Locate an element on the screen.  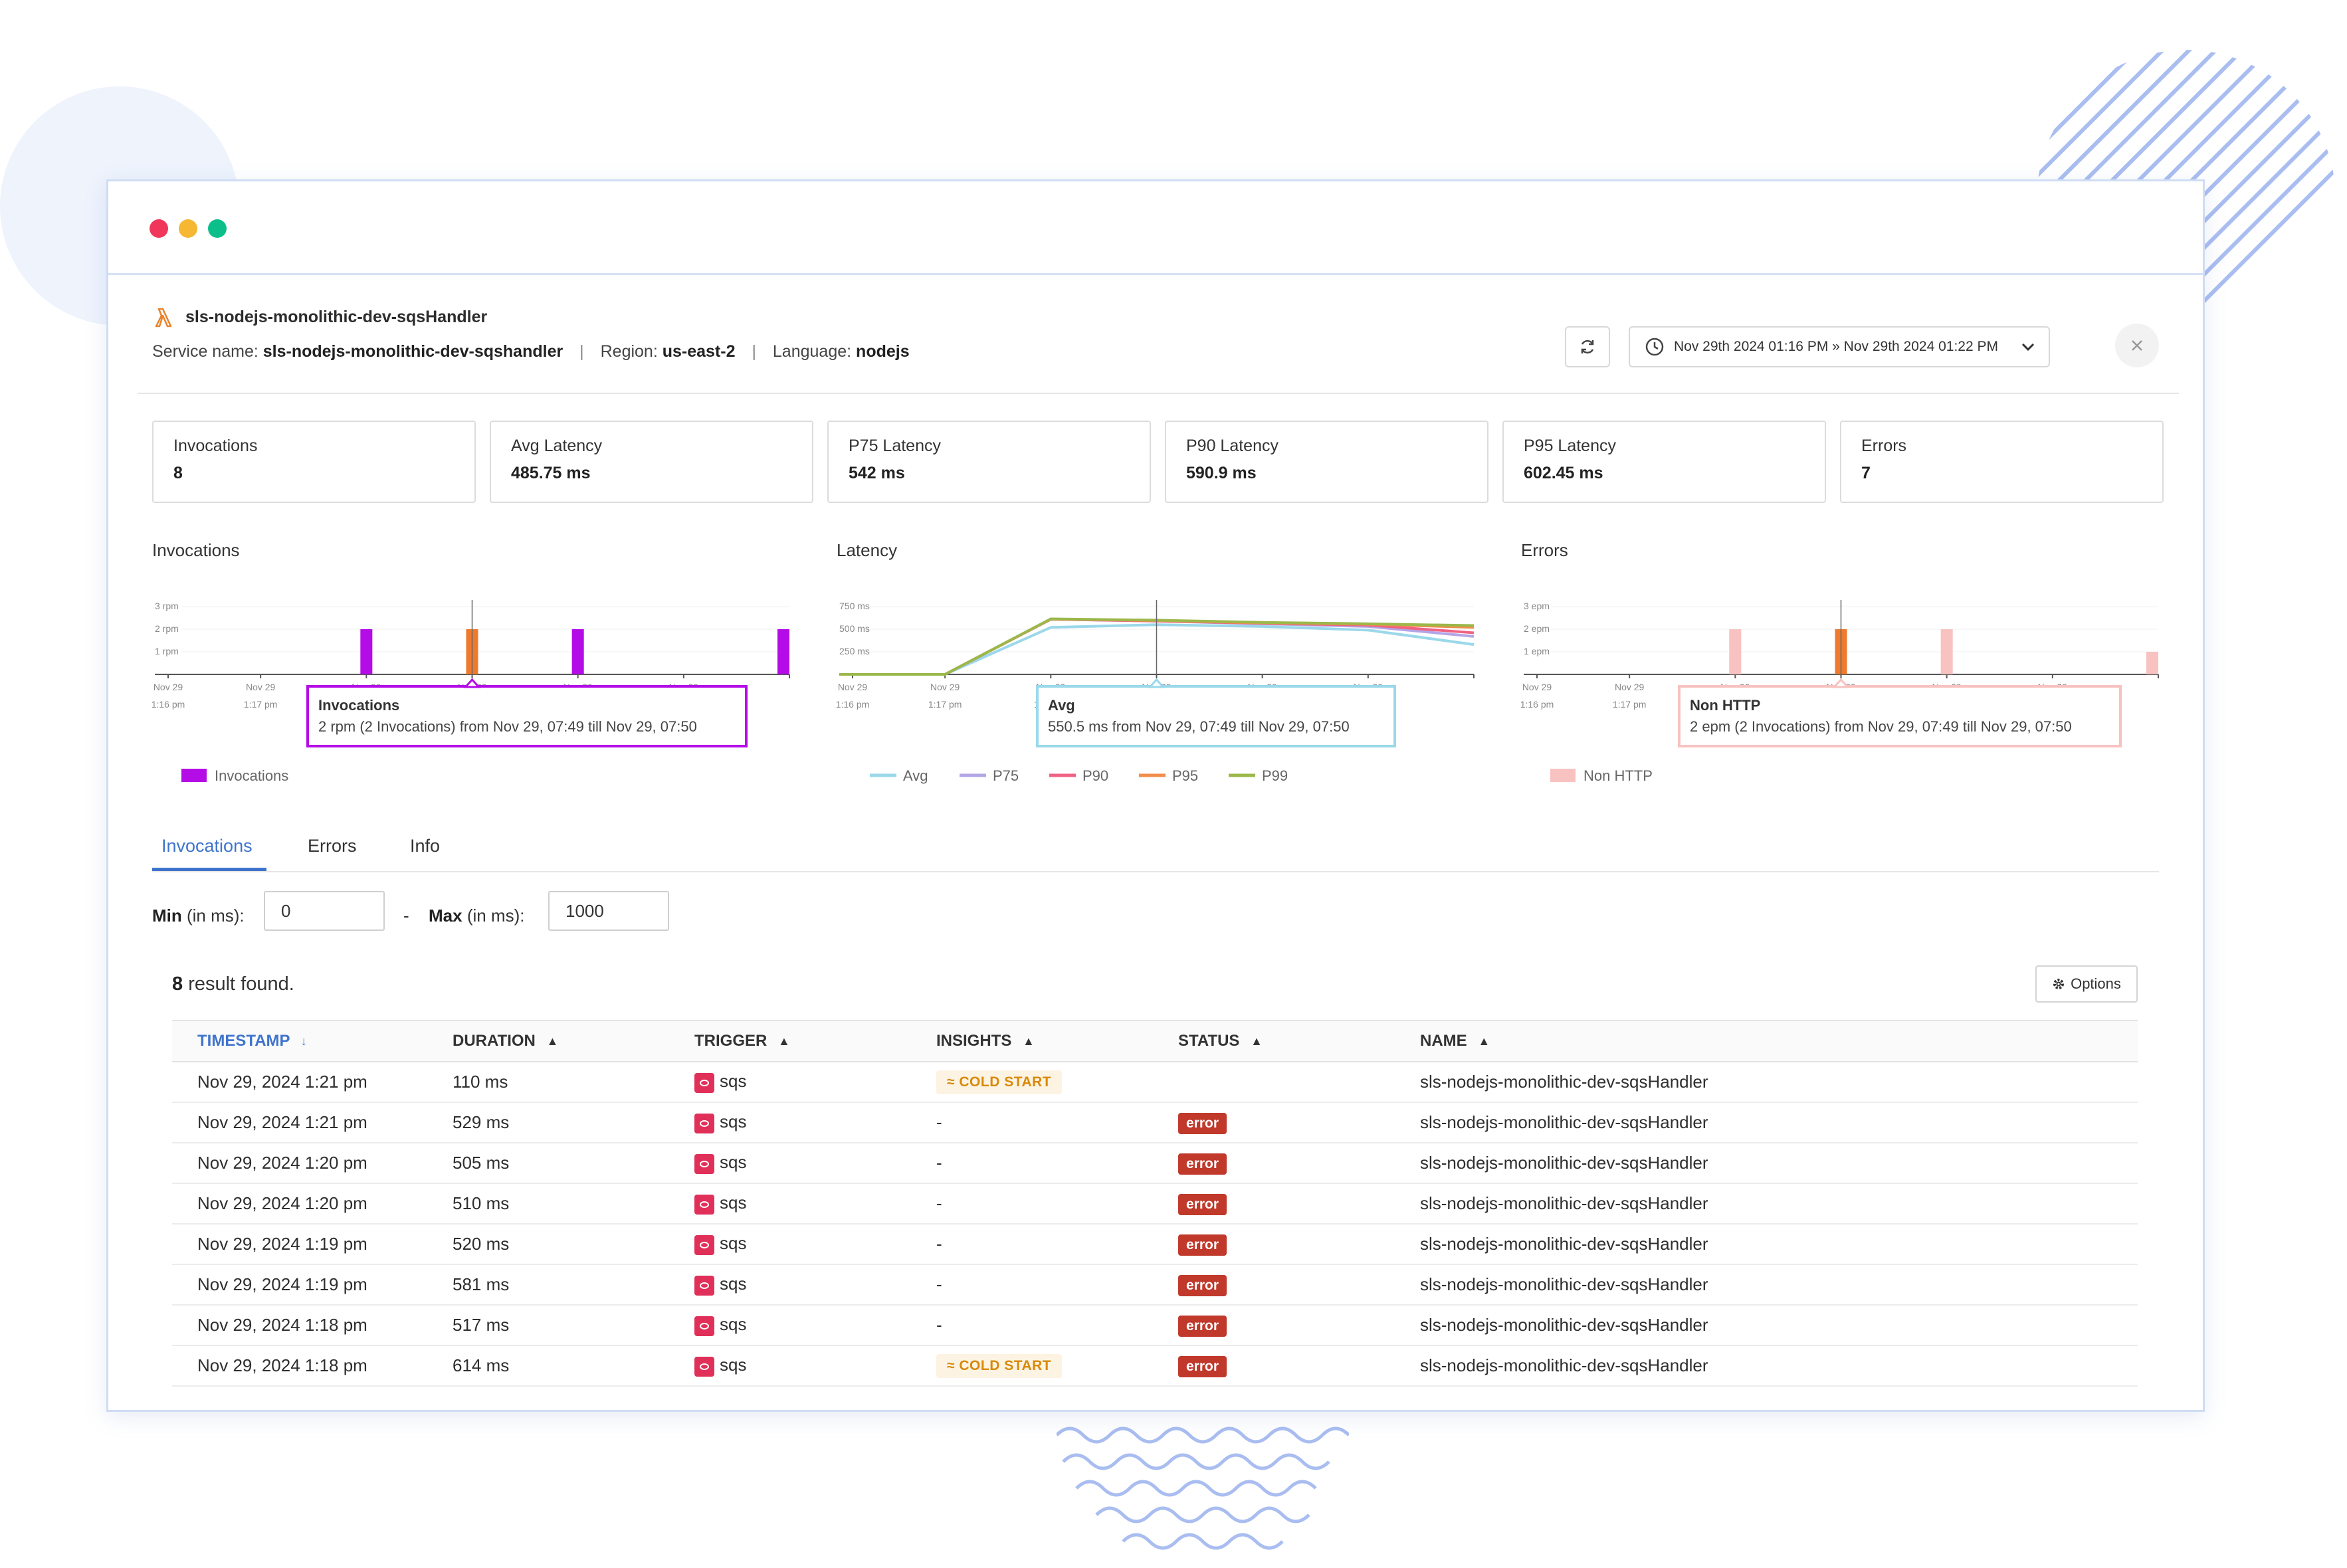
cell-insights: ≈ COLD START is located at coordinates (1032, 1366).